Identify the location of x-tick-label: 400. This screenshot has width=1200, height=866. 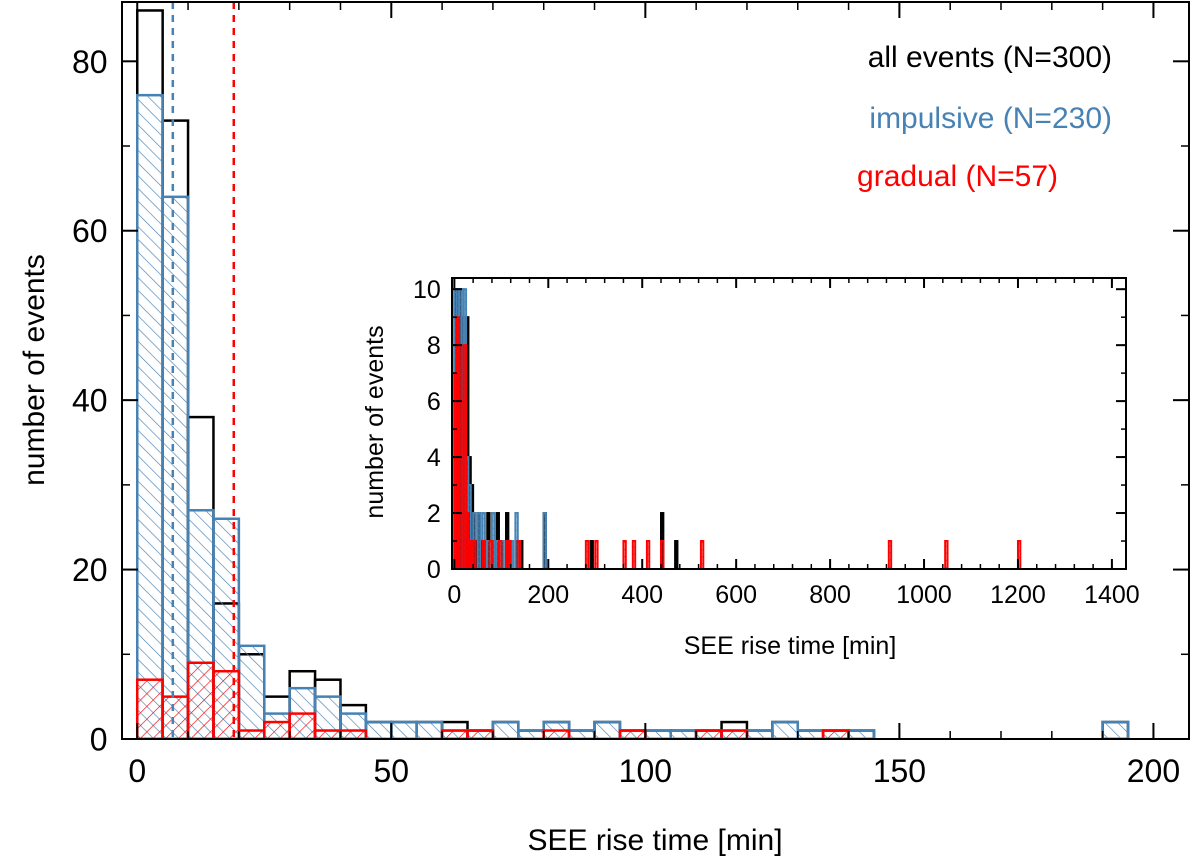
(642, 595).